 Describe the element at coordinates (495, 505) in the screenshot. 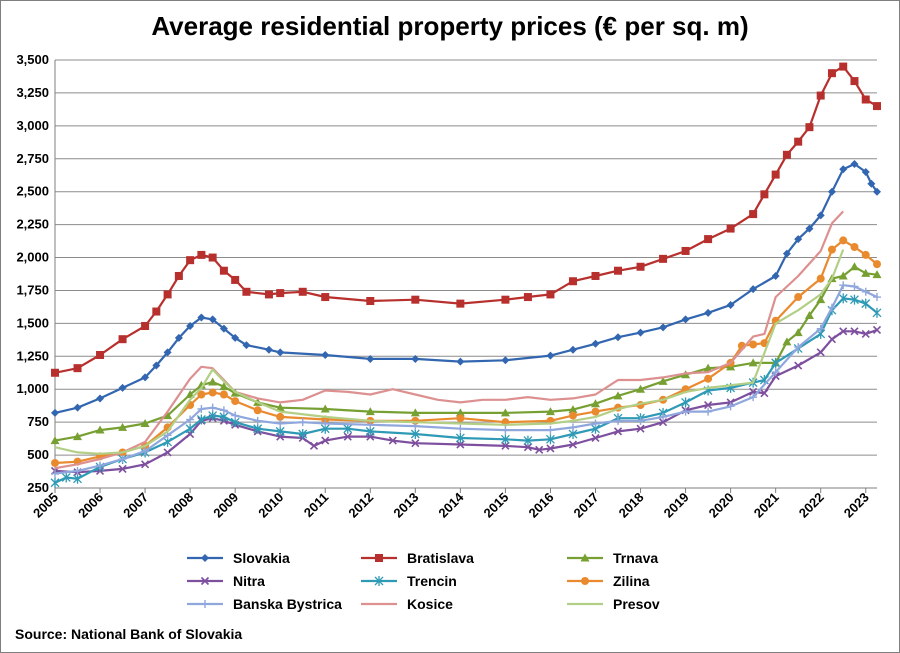

I see `x-tick-label: 2015` at that location.